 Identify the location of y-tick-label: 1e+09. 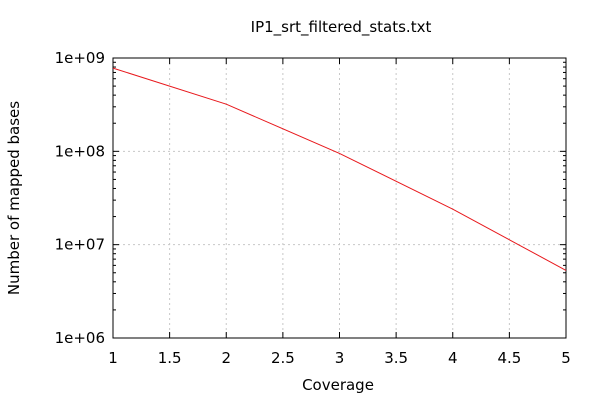
(80, 58).